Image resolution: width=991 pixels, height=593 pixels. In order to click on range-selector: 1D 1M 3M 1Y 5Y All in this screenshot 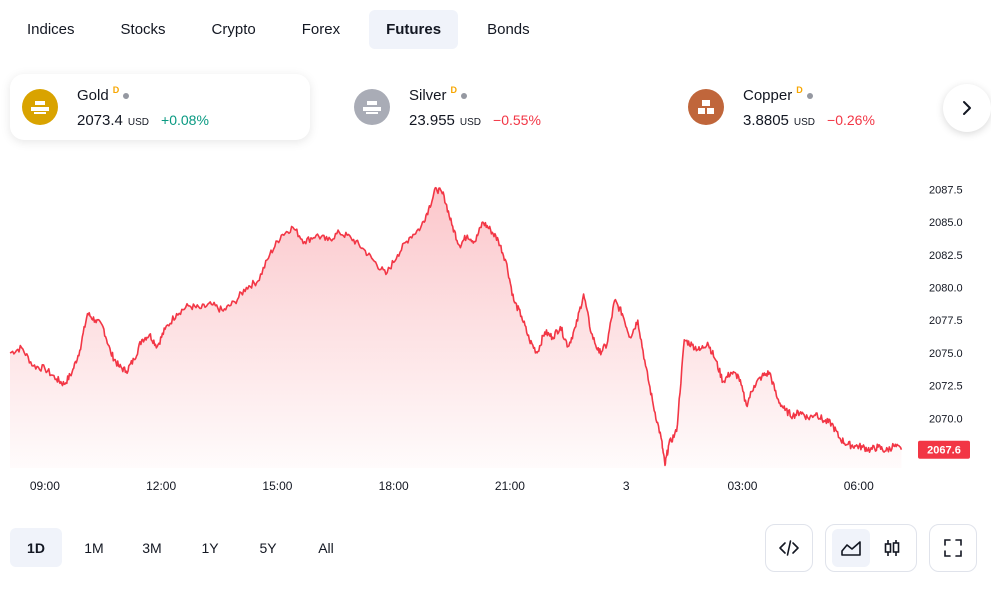, I will do `click(184, 547)`.